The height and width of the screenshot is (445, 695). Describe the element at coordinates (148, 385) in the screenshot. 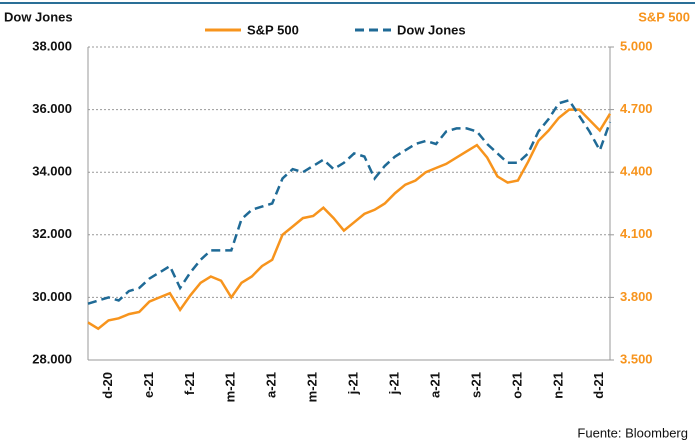

I see `x-tick-label: e-21` at that location.